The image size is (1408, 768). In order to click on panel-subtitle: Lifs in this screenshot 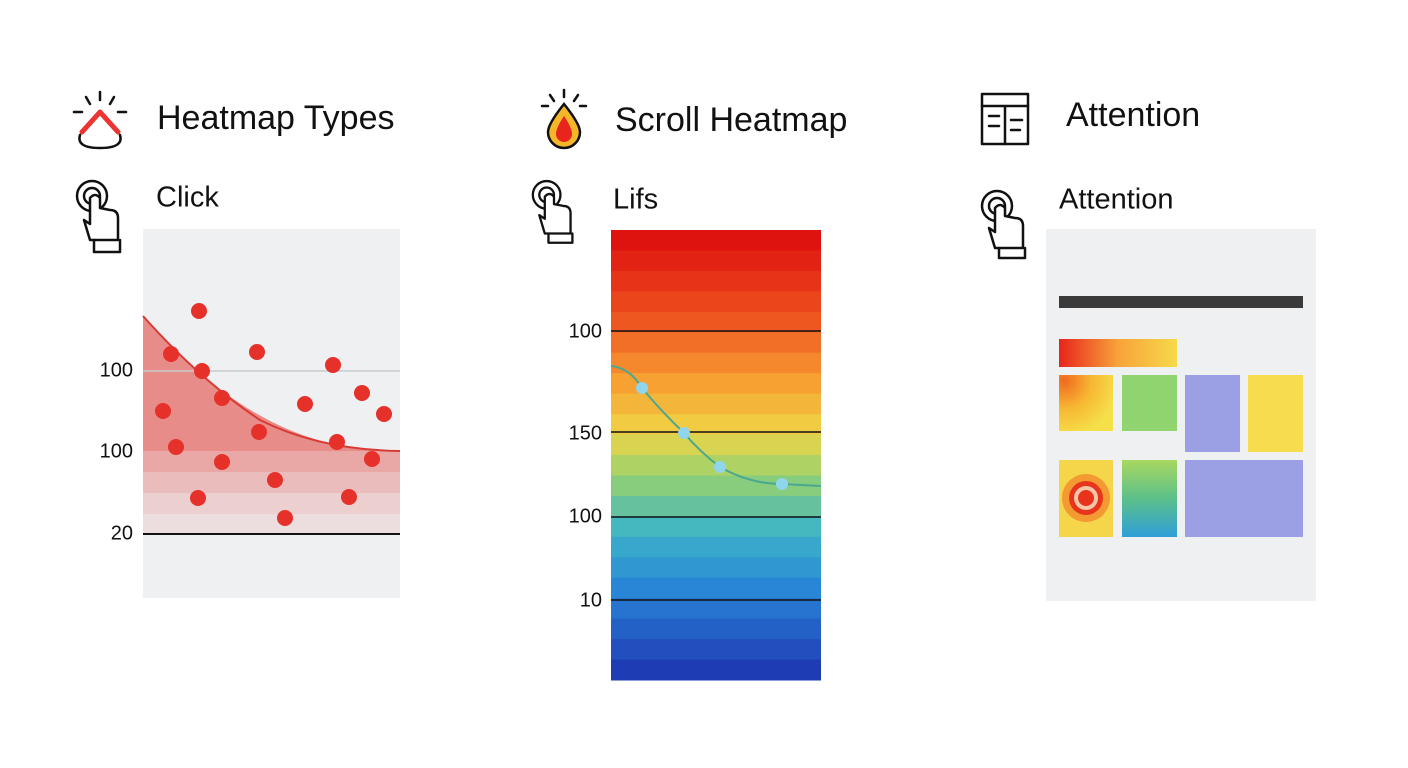, I will do `click(635, 200)`.